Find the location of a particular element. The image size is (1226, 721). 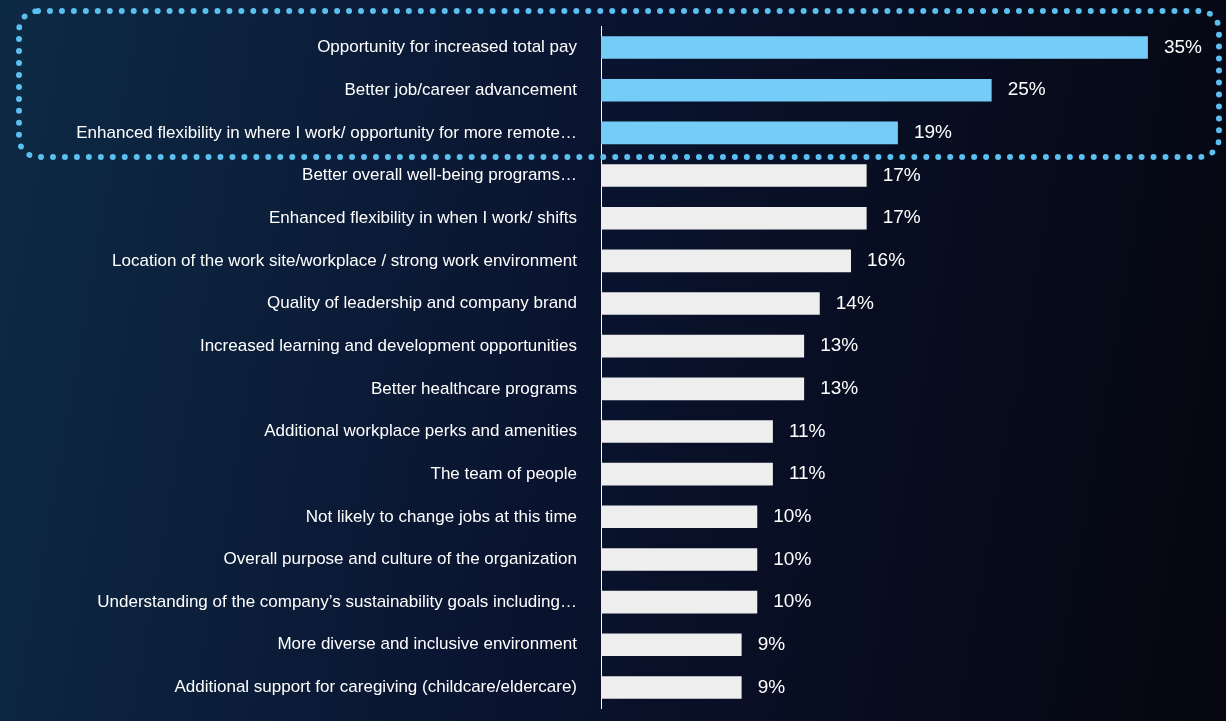

y-tick-label: Enhanced flexibility in when I work/ shifts is located at coordinates (422, 217).